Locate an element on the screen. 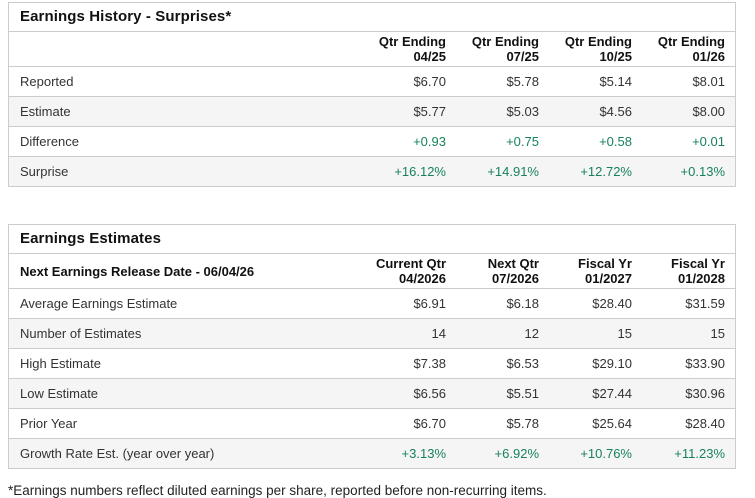  row-label: Surprise is located at coordinates (44, 171).